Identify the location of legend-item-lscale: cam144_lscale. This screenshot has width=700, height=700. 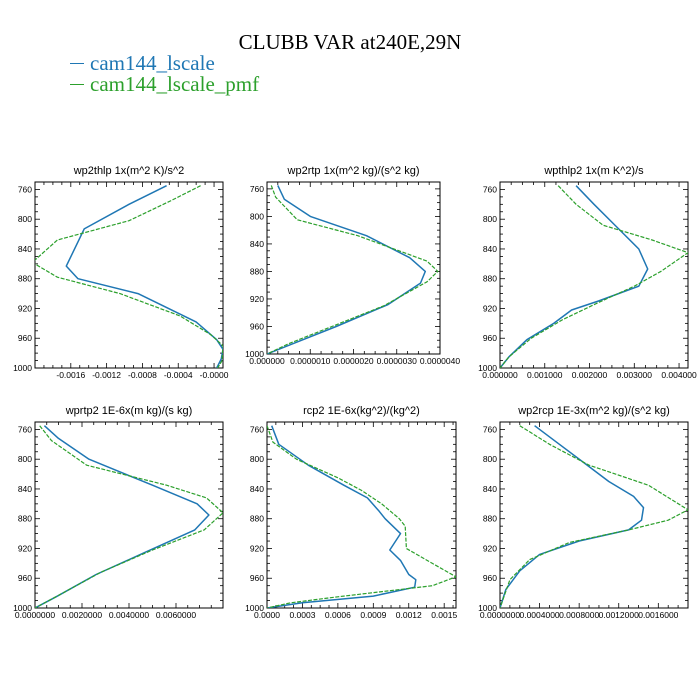
(142, 63).